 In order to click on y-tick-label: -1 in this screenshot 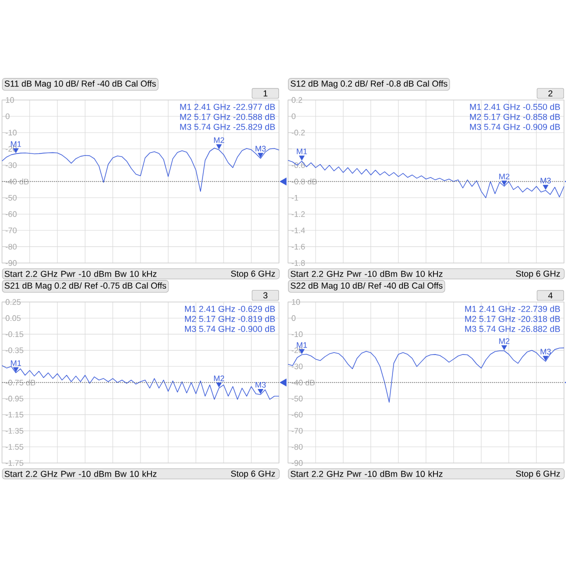, I will do `click(295, 198)`.